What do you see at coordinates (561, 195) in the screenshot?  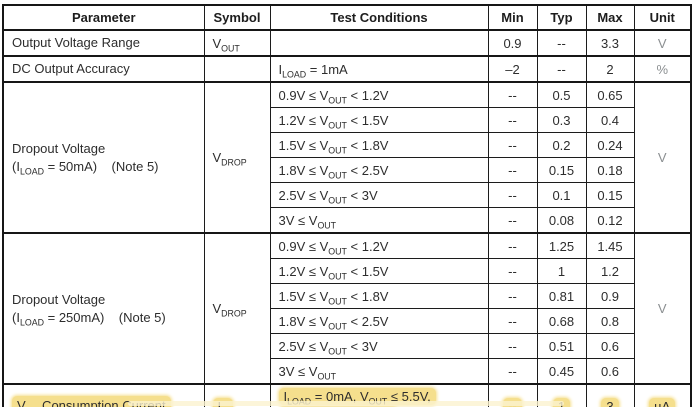 I see `typ-cell: 0.1` at bounding box center [561, 195].